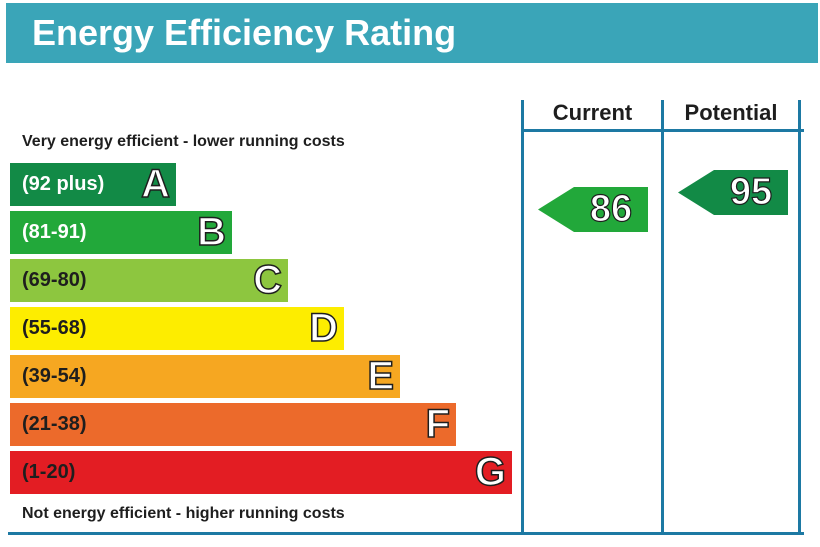 The height and width of the screenshot is (547, 820). Describe the element at coordinates (54, 376) in the screenshot. I see `band-range-label: (39-54)` at that location.